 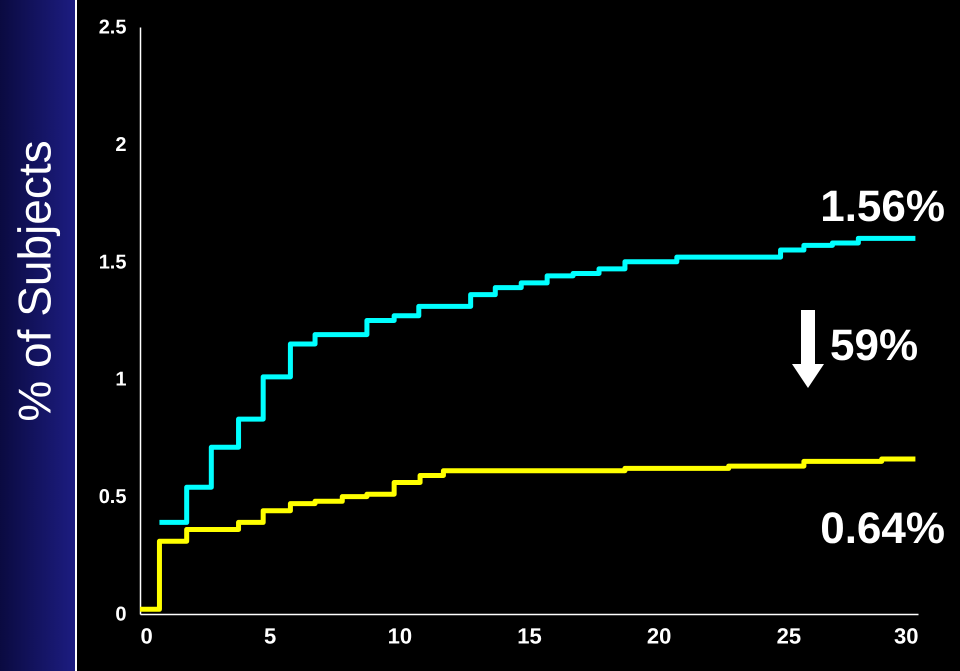 What do you see at coordinates (120, 145) in the screenshot?
I see `y-tick-label: 2` at bounding box center [120, 145].